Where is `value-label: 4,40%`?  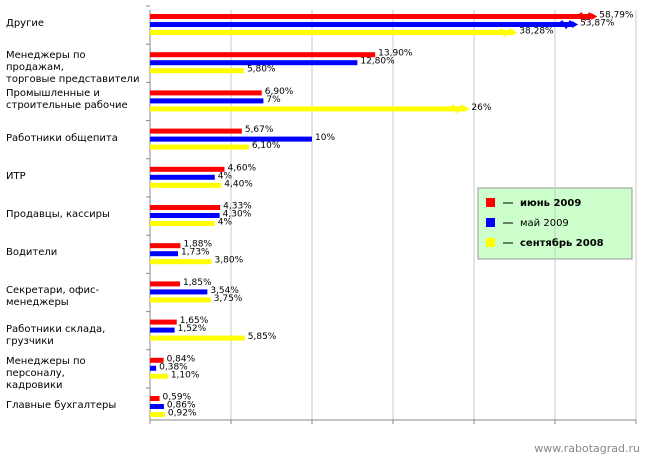 value-label: 4,40% is located at coordinates (238, 184).